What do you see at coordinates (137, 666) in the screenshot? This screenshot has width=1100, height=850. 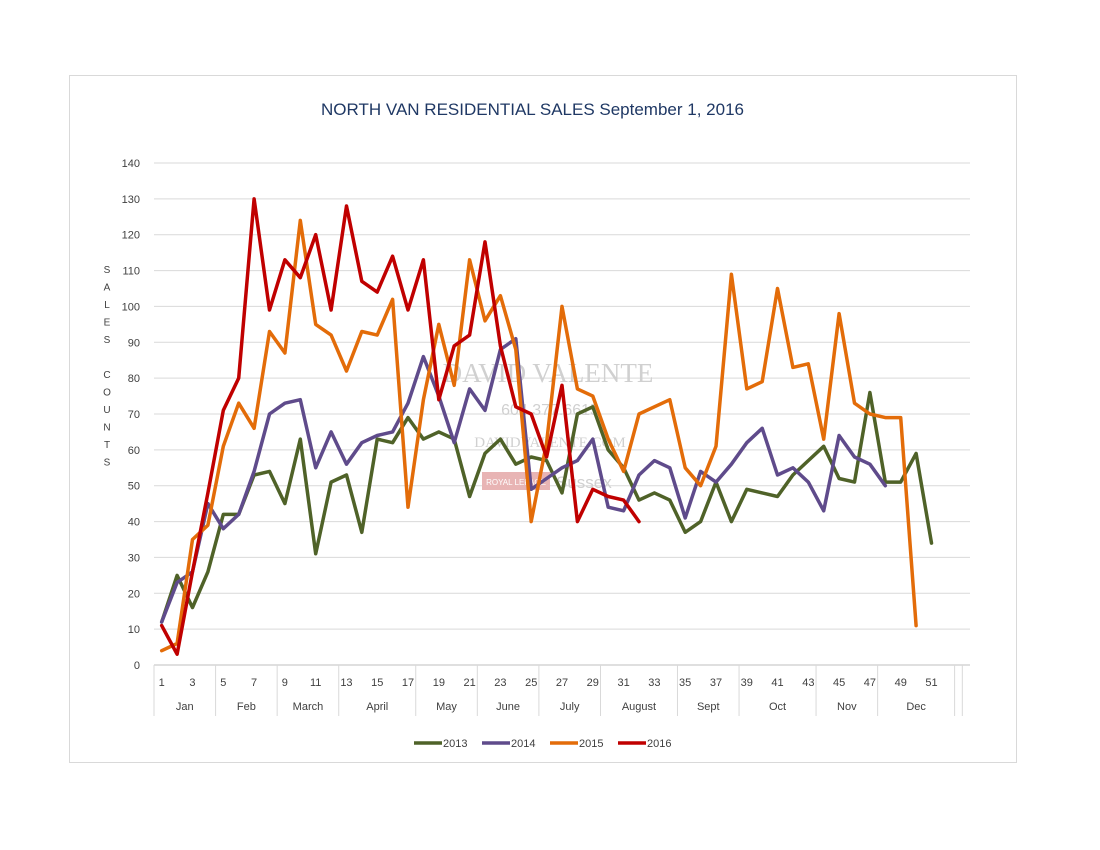 I see `y-tick-label: 0` at bounding box center [137, 666].